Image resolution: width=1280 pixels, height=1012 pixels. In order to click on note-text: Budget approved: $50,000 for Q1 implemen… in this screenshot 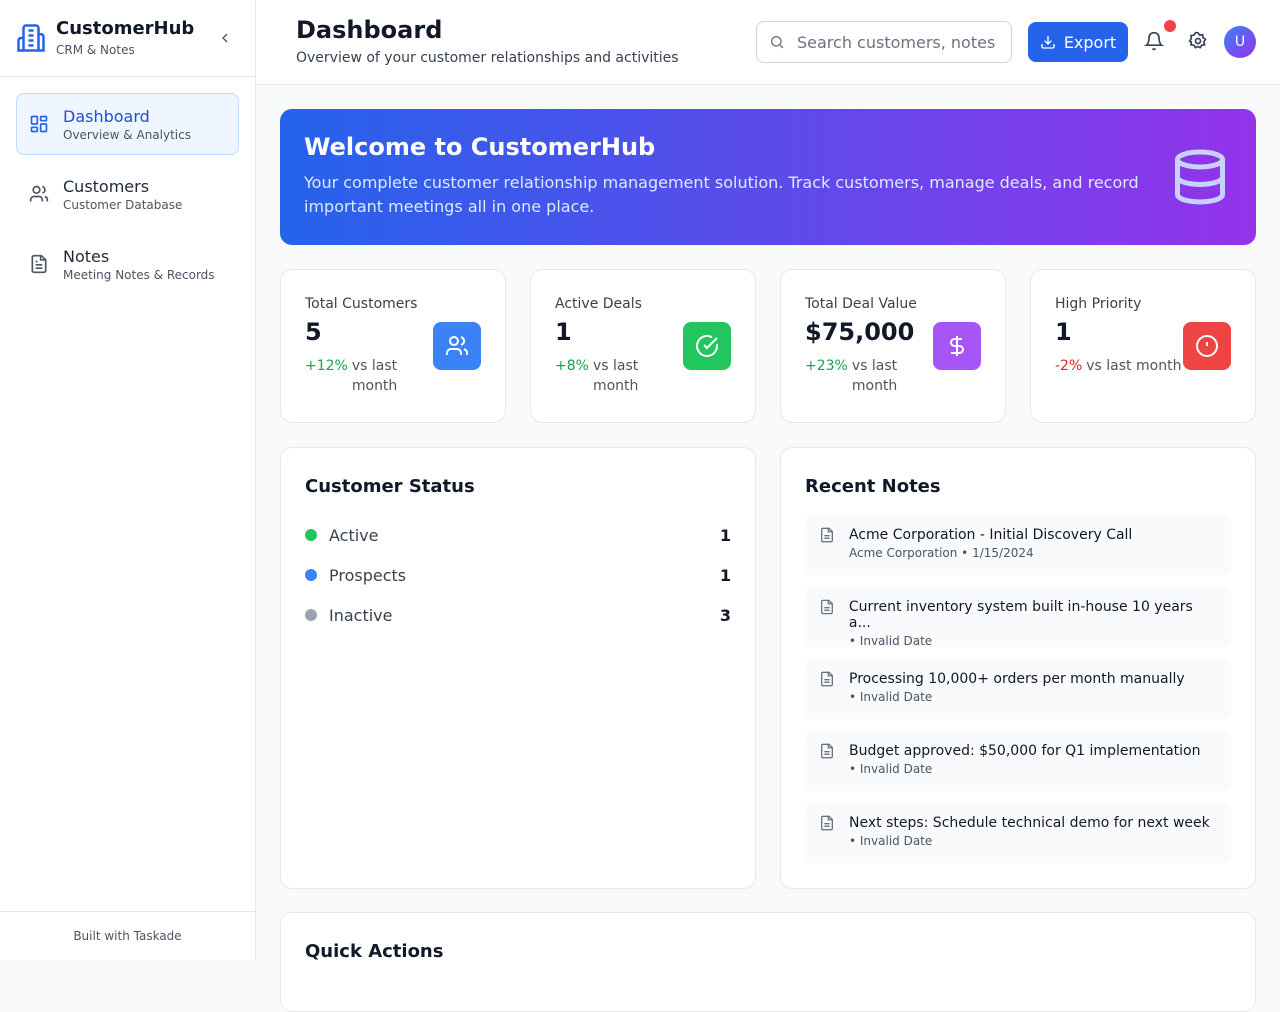, I will do `click(1024, 761)`.